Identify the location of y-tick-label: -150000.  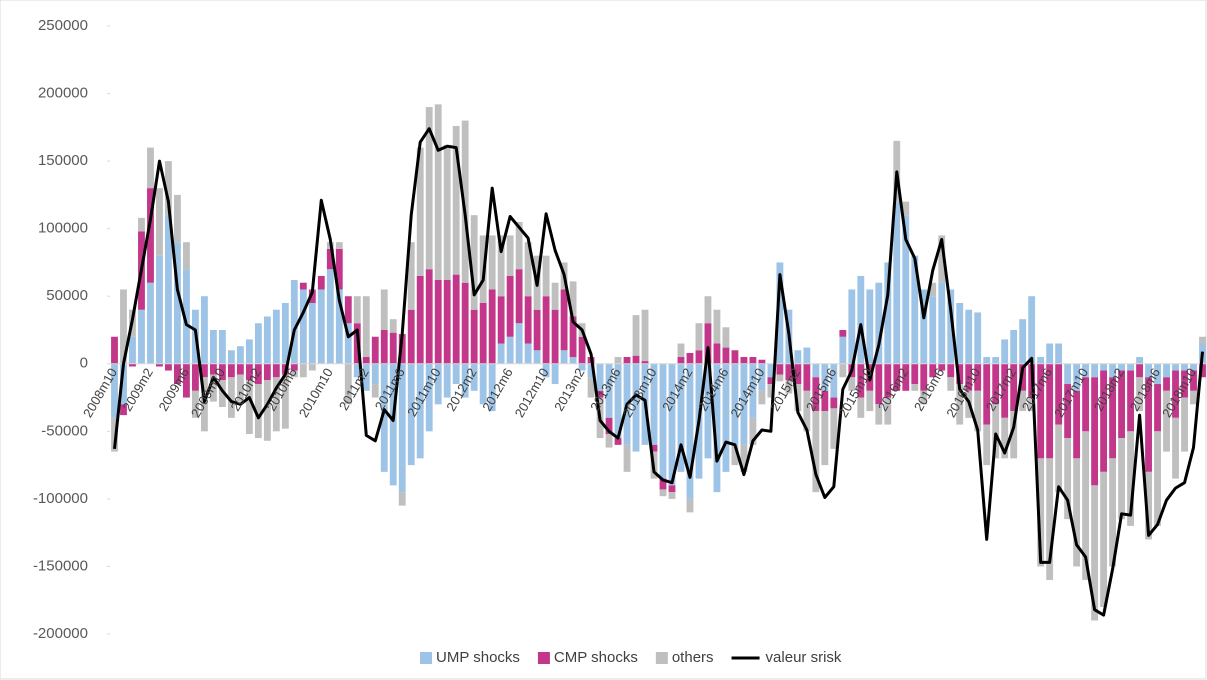
(60, 565).